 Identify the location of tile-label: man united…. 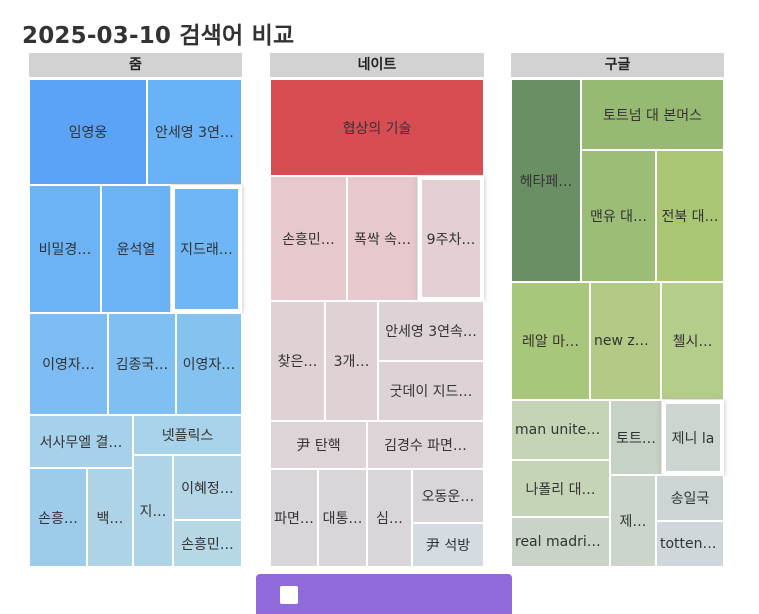
(562, 430).